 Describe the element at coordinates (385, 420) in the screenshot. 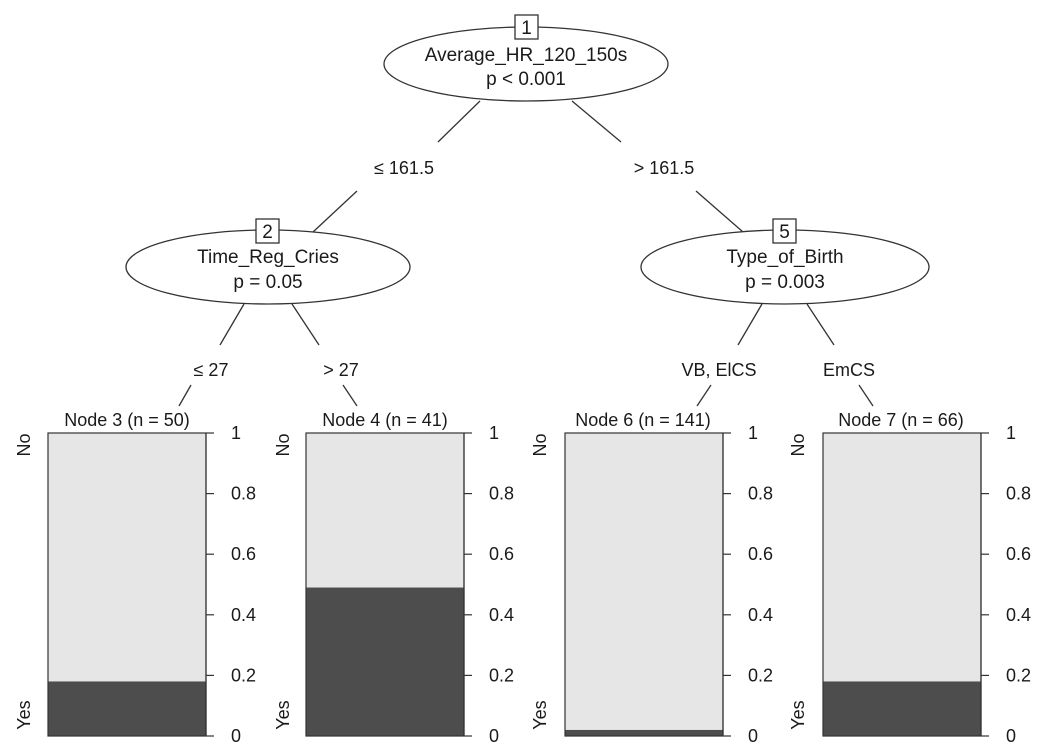

I see `leaf-title: Node 4 (n = 41)` at that location.